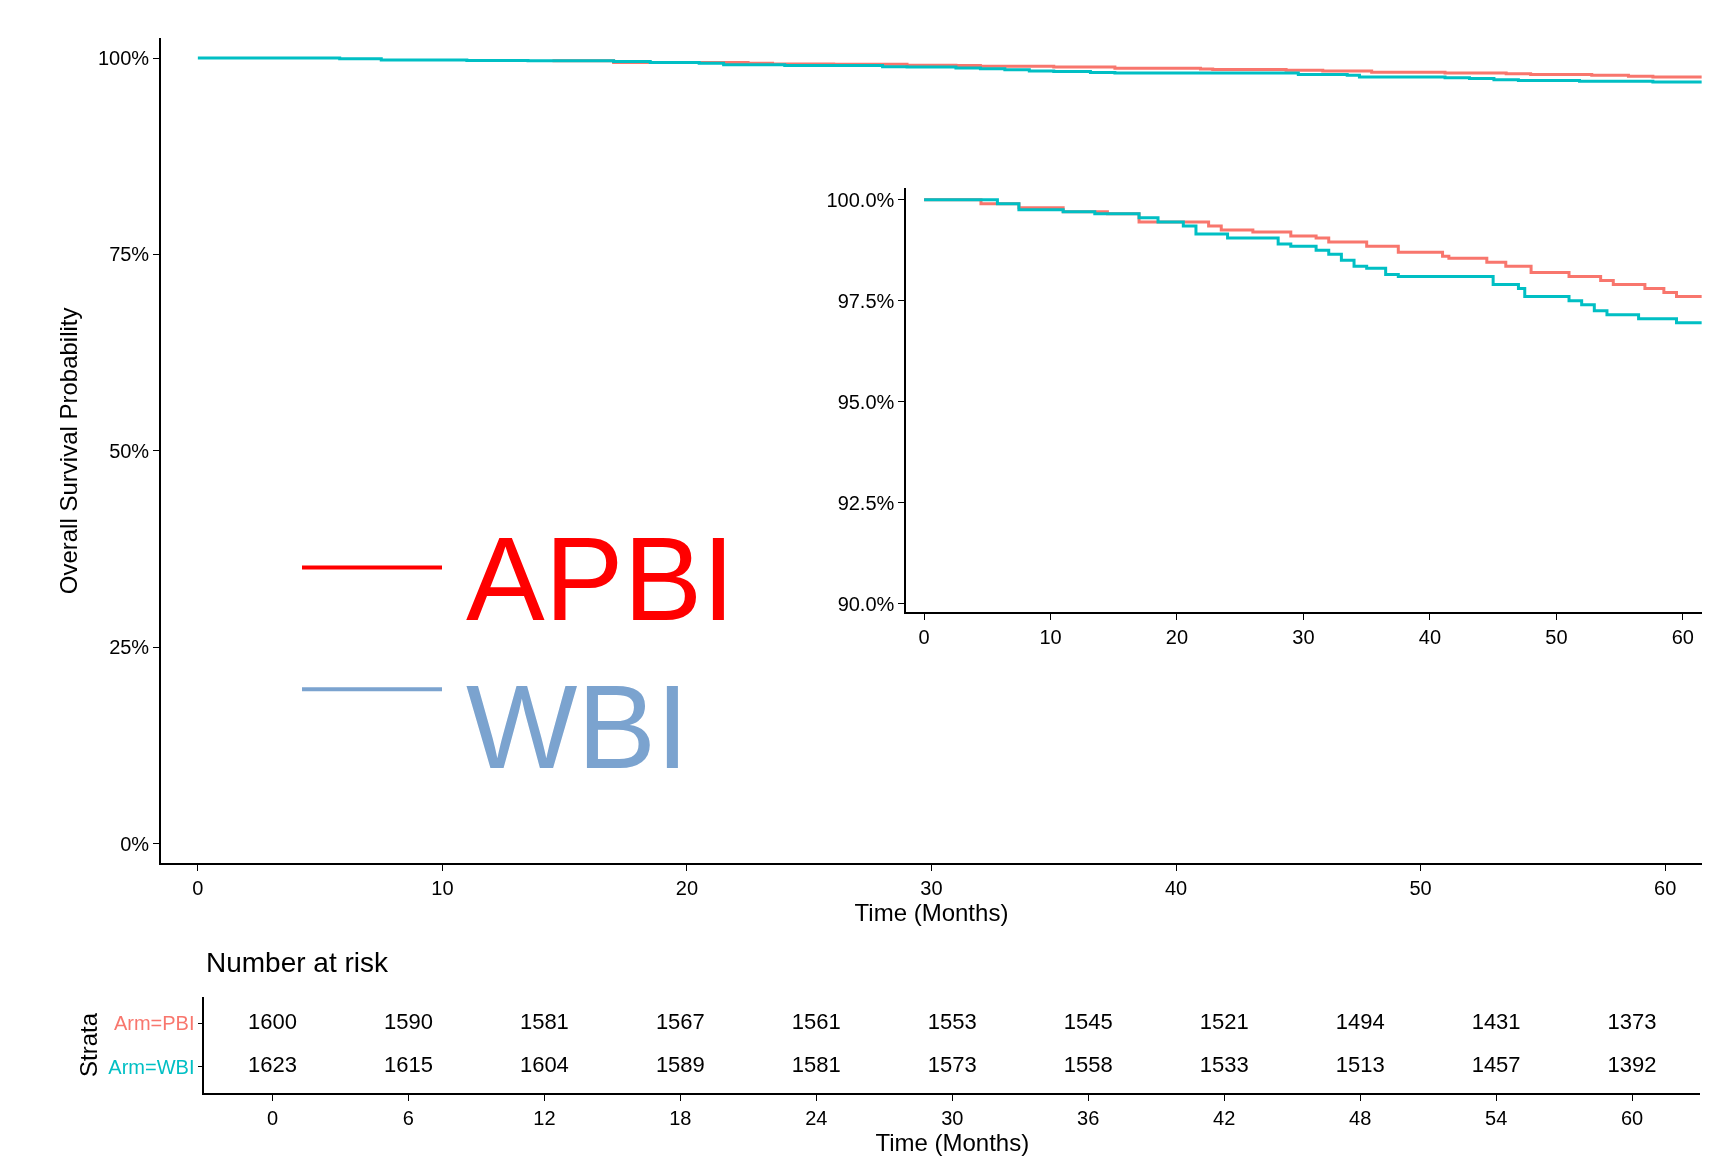 This screenshot has height=1168, width=1733. I want to click on data-label: 1567, so click(680, 1021).